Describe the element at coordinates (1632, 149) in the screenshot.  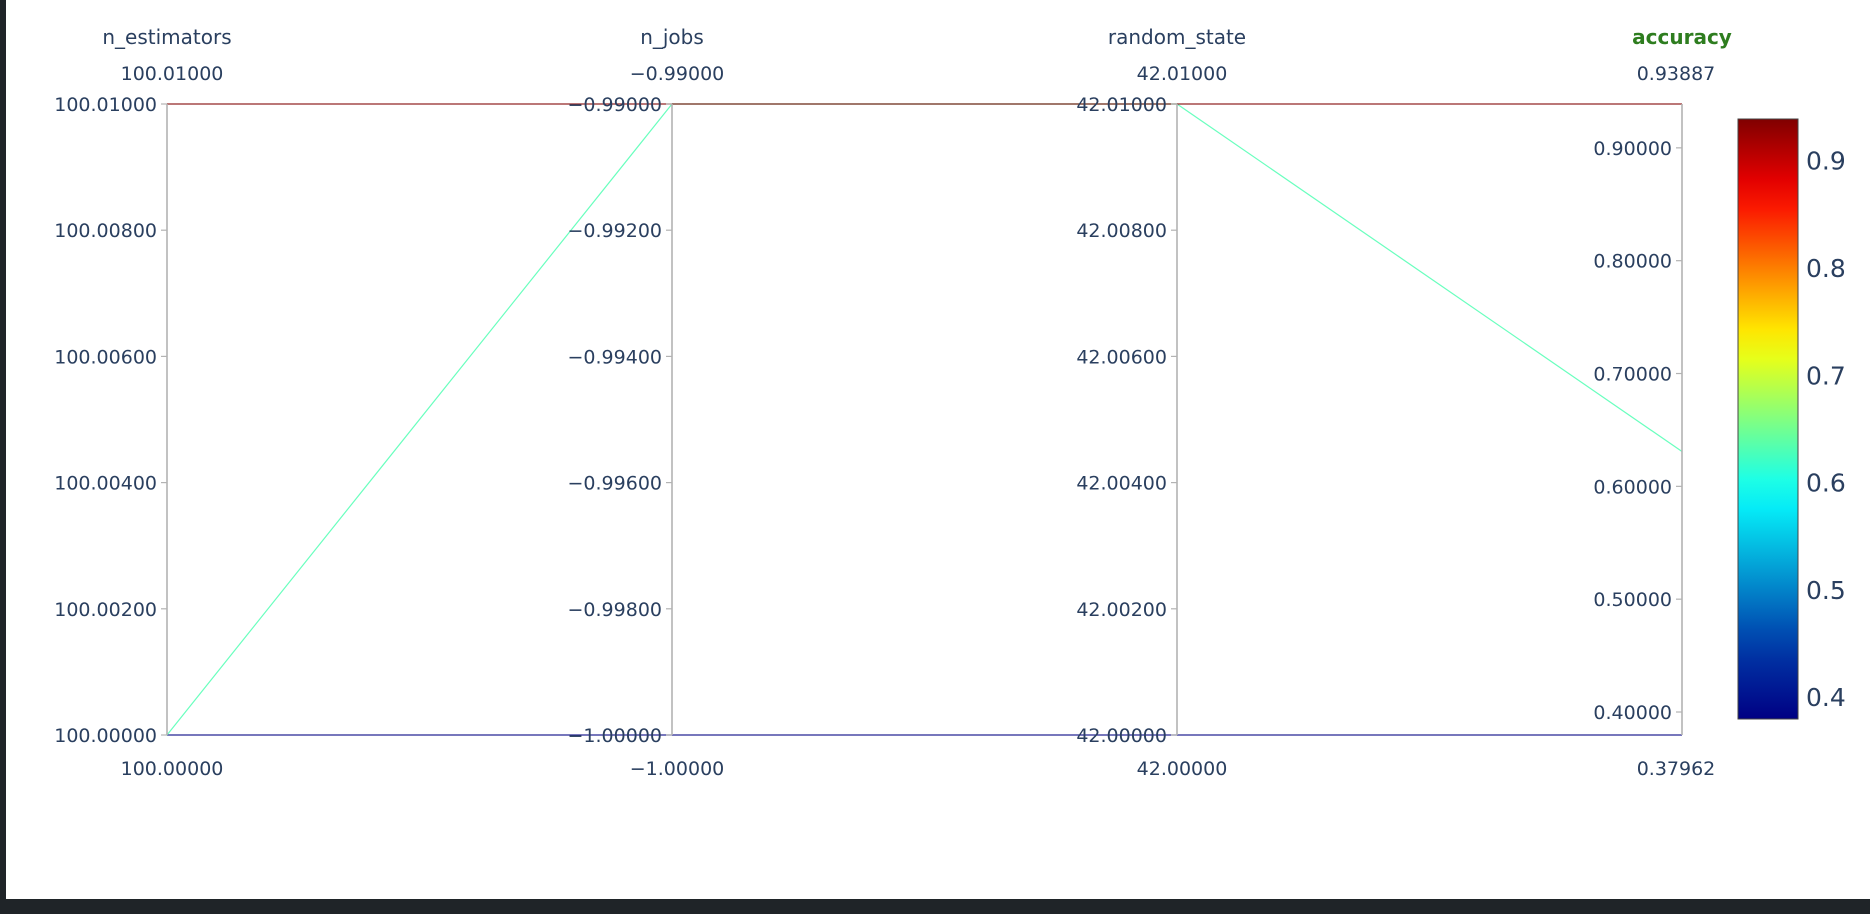
I see `axis-tick-label: 0.90000` at that location.